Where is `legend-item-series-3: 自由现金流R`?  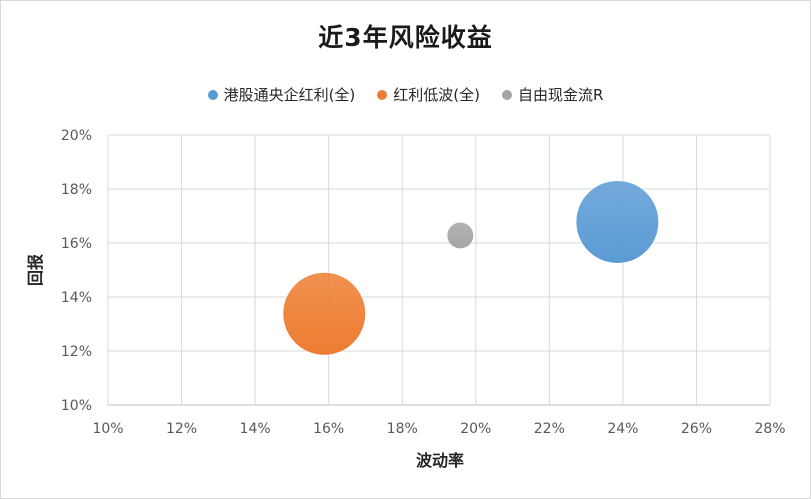
legend-item-series-3: 自由现金流R is located at coordinates (552, 94).